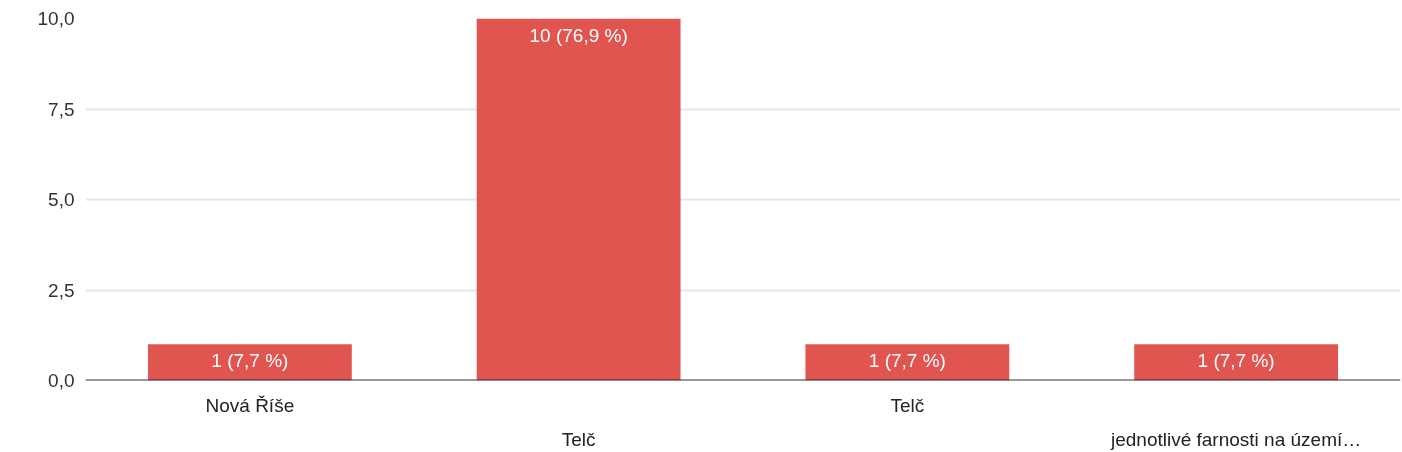 The width and height of the screenshot is (1402, 452). Describe the element at coordinates (578, 35) in the screenshot. I see `data-label: 10 (76,9 %)` at that location.